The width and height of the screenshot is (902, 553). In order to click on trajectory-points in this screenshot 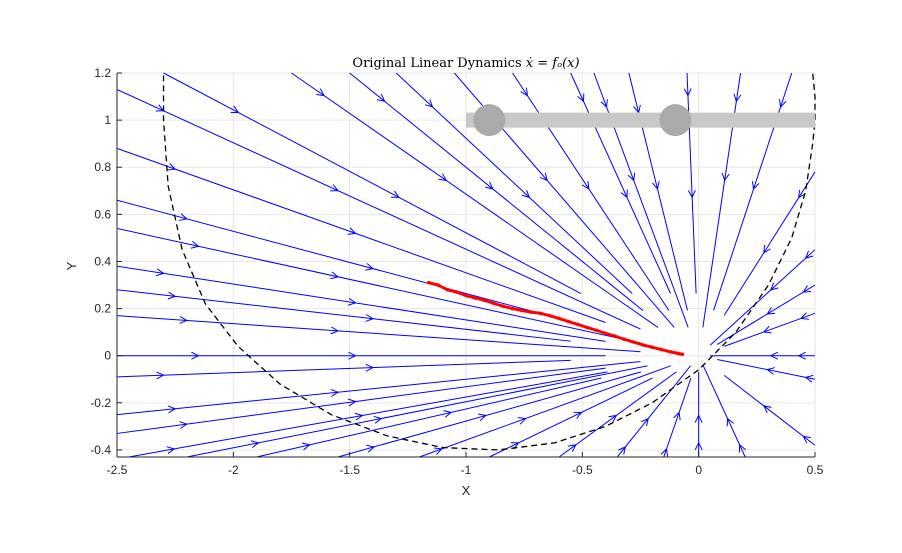, I will do `click(555, 318)`.